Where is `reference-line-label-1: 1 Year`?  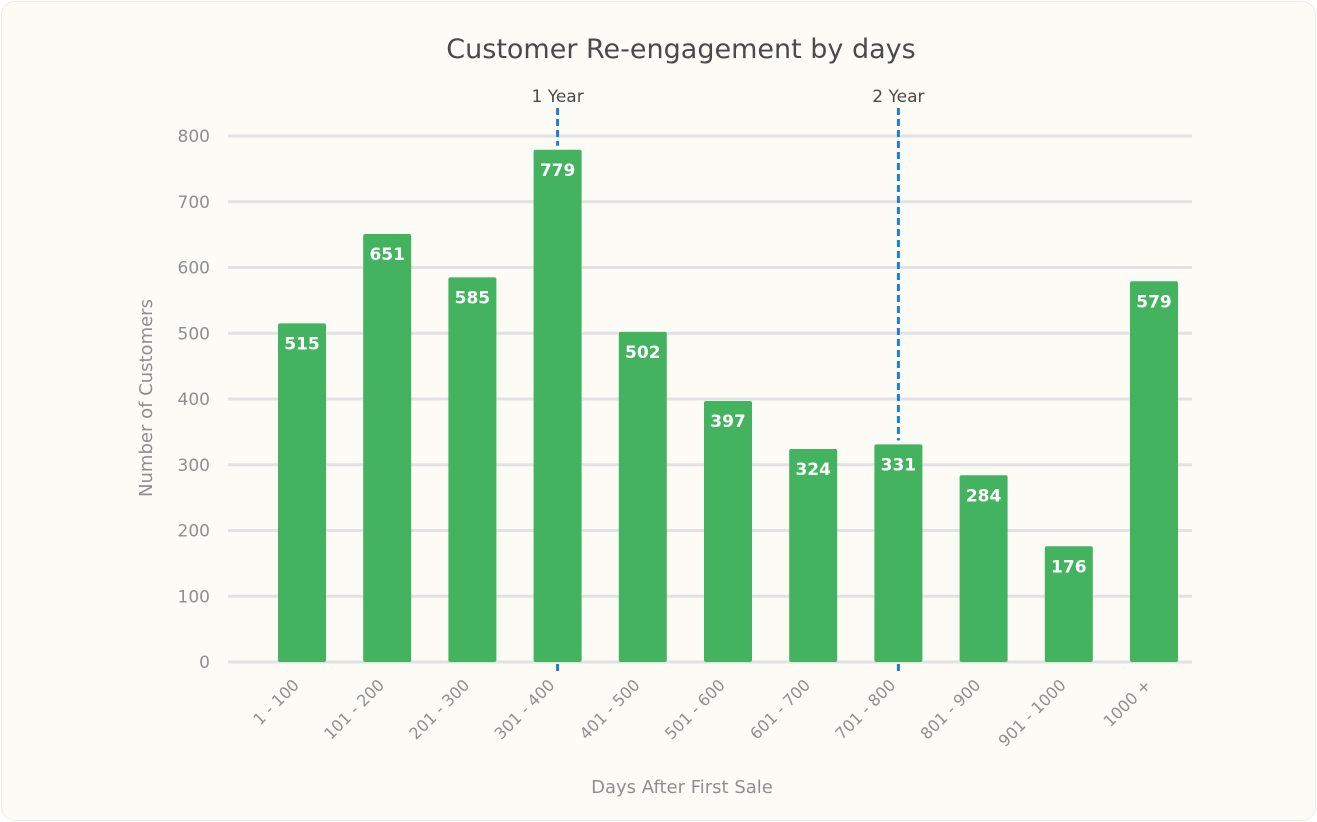 reference-line-label-1: 1 Year is located at coordinates (557, 97).